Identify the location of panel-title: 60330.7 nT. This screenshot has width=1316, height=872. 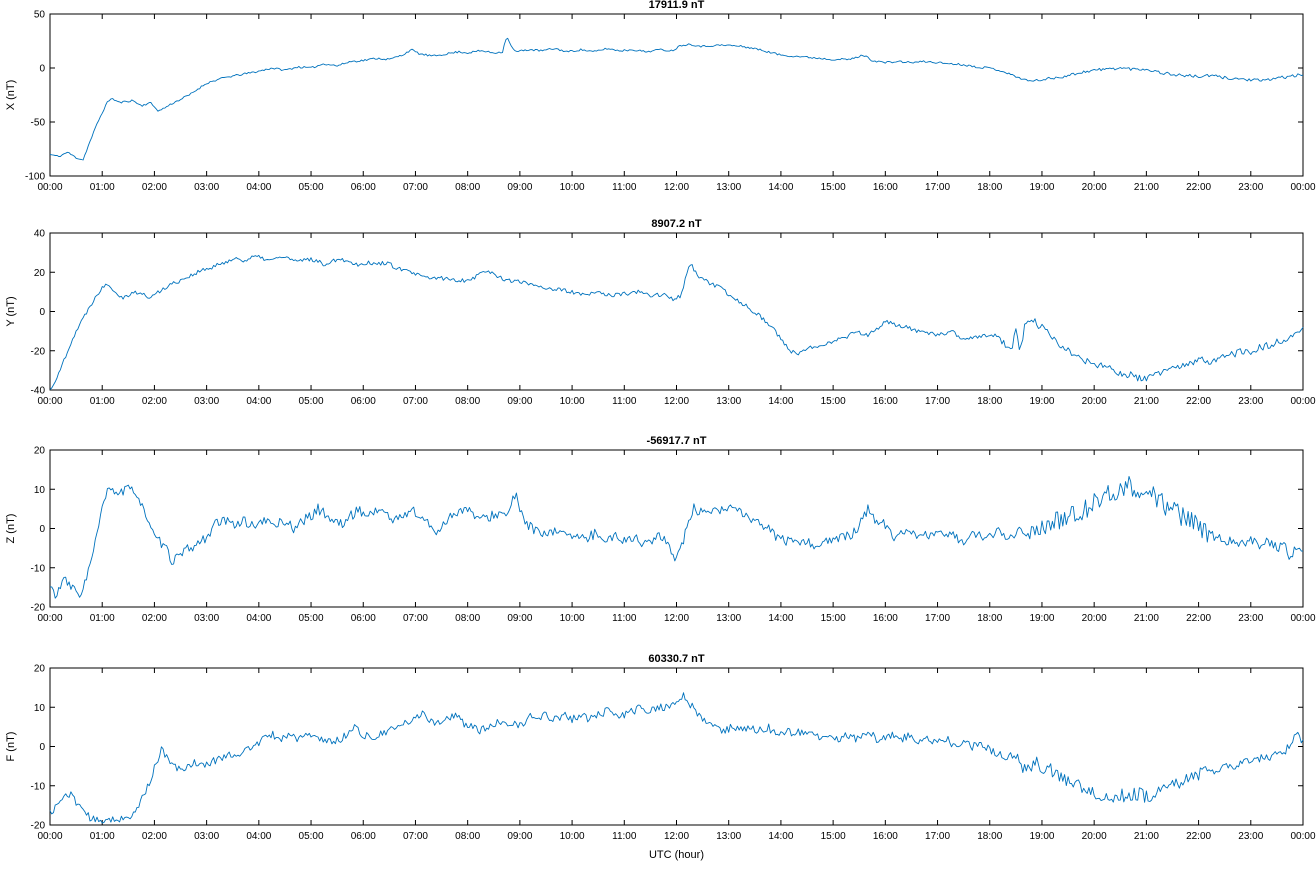
(676, 659).